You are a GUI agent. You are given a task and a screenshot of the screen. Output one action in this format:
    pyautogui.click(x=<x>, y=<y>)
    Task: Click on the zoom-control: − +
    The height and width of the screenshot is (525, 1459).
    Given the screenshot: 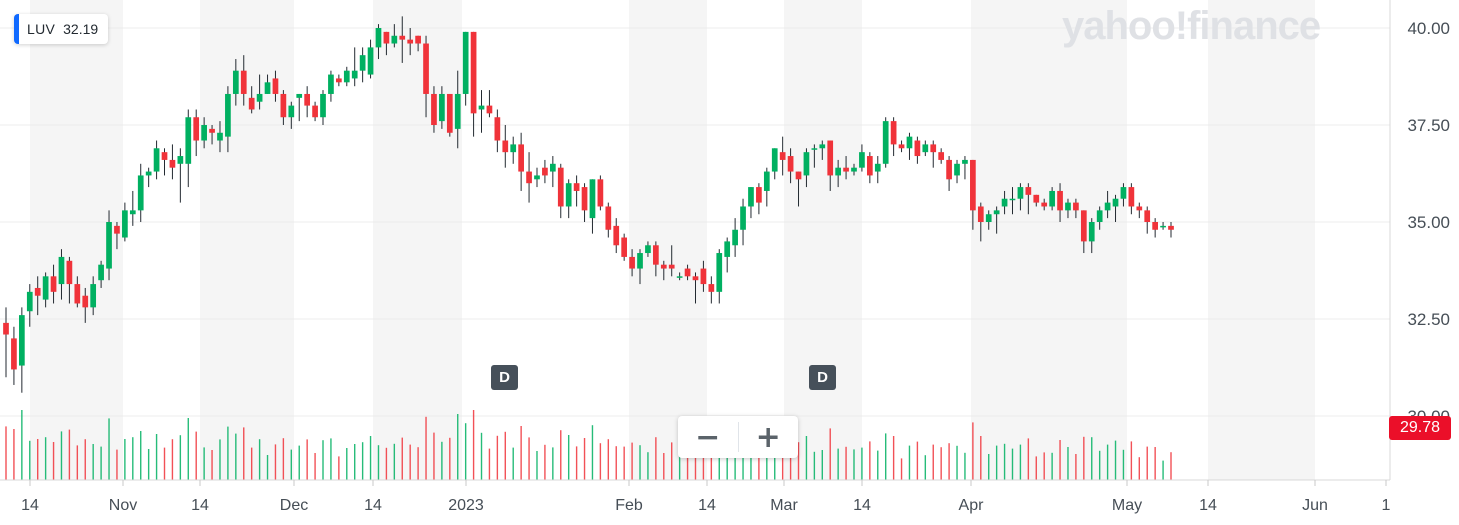 What is the action you would take?
    pyautogui.click(x=738, y=437)
    